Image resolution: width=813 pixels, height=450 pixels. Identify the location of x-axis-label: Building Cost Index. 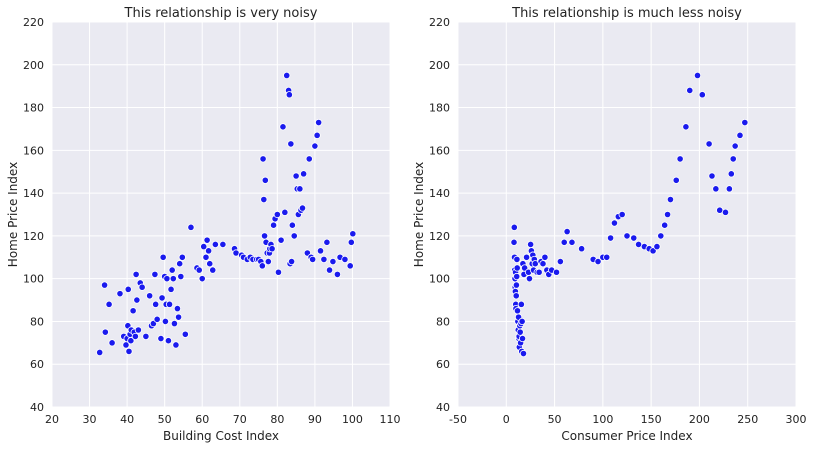
(221, 436).